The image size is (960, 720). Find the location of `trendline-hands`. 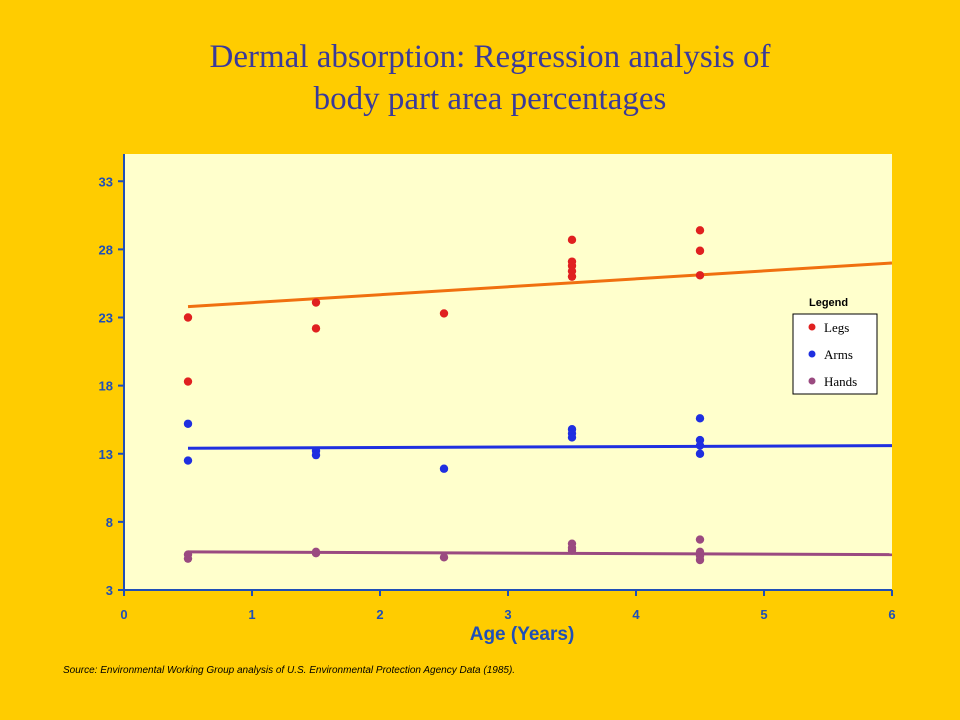

trendline-hands is located at coordinates (540, 553).